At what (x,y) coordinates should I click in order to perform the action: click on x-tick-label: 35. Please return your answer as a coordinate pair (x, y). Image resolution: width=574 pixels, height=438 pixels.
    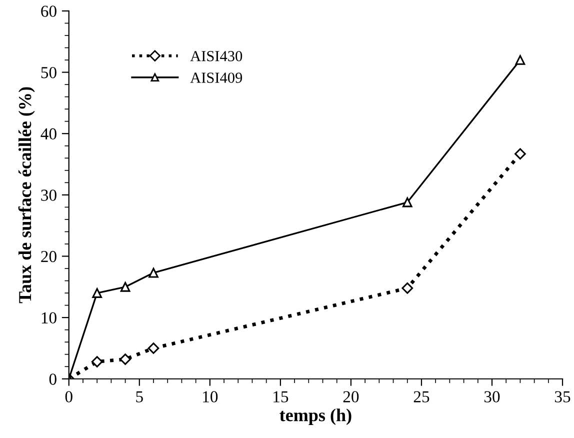
    Looking at the image, I should click on (562, 396).